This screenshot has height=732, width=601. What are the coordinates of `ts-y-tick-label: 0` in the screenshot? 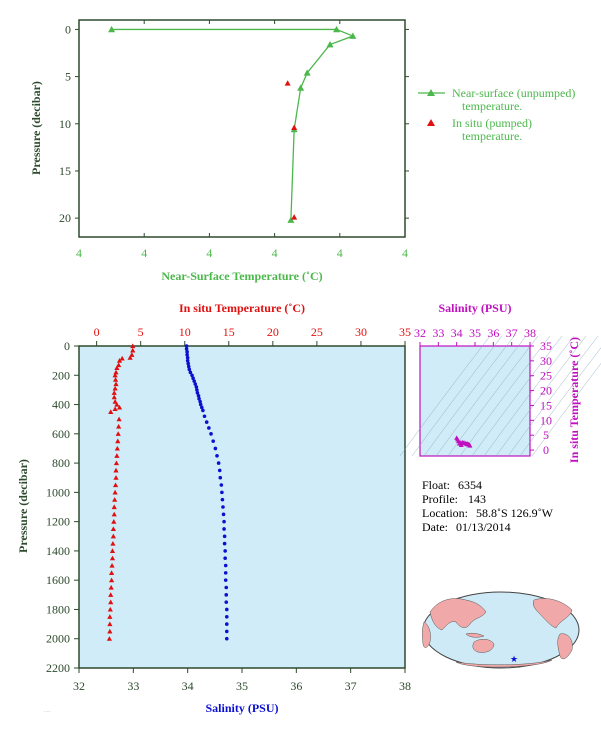 It's located at (546, 450).